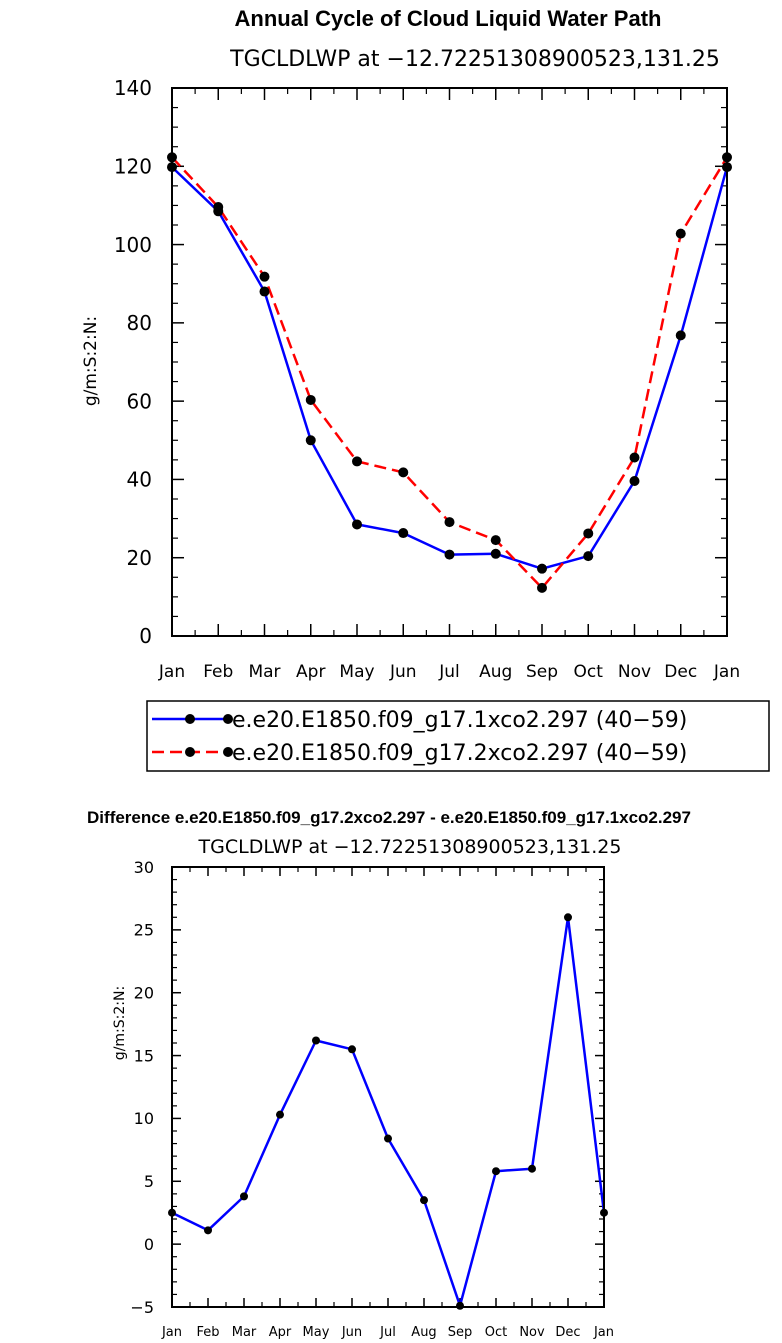 The height and width of the screenshot is (1343, 782). I want to click on legend-label-2: e.e20.E1850.f09_g17.2xco2.297 (40−59), so click(459, 753).